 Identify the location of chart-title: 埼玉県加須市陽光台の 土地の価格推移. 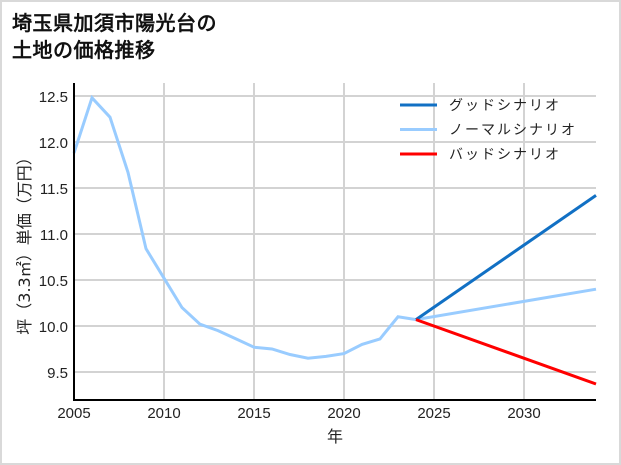
(114, 37).